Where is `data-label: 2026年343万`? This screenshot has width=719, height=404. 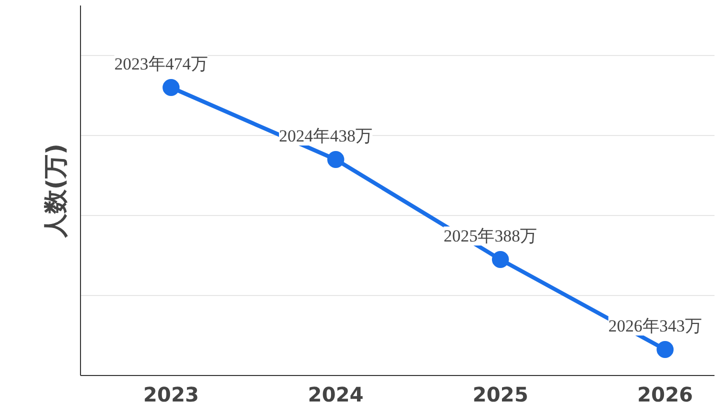
data-label: 2026年343万 is located at coordinates (655, 326).